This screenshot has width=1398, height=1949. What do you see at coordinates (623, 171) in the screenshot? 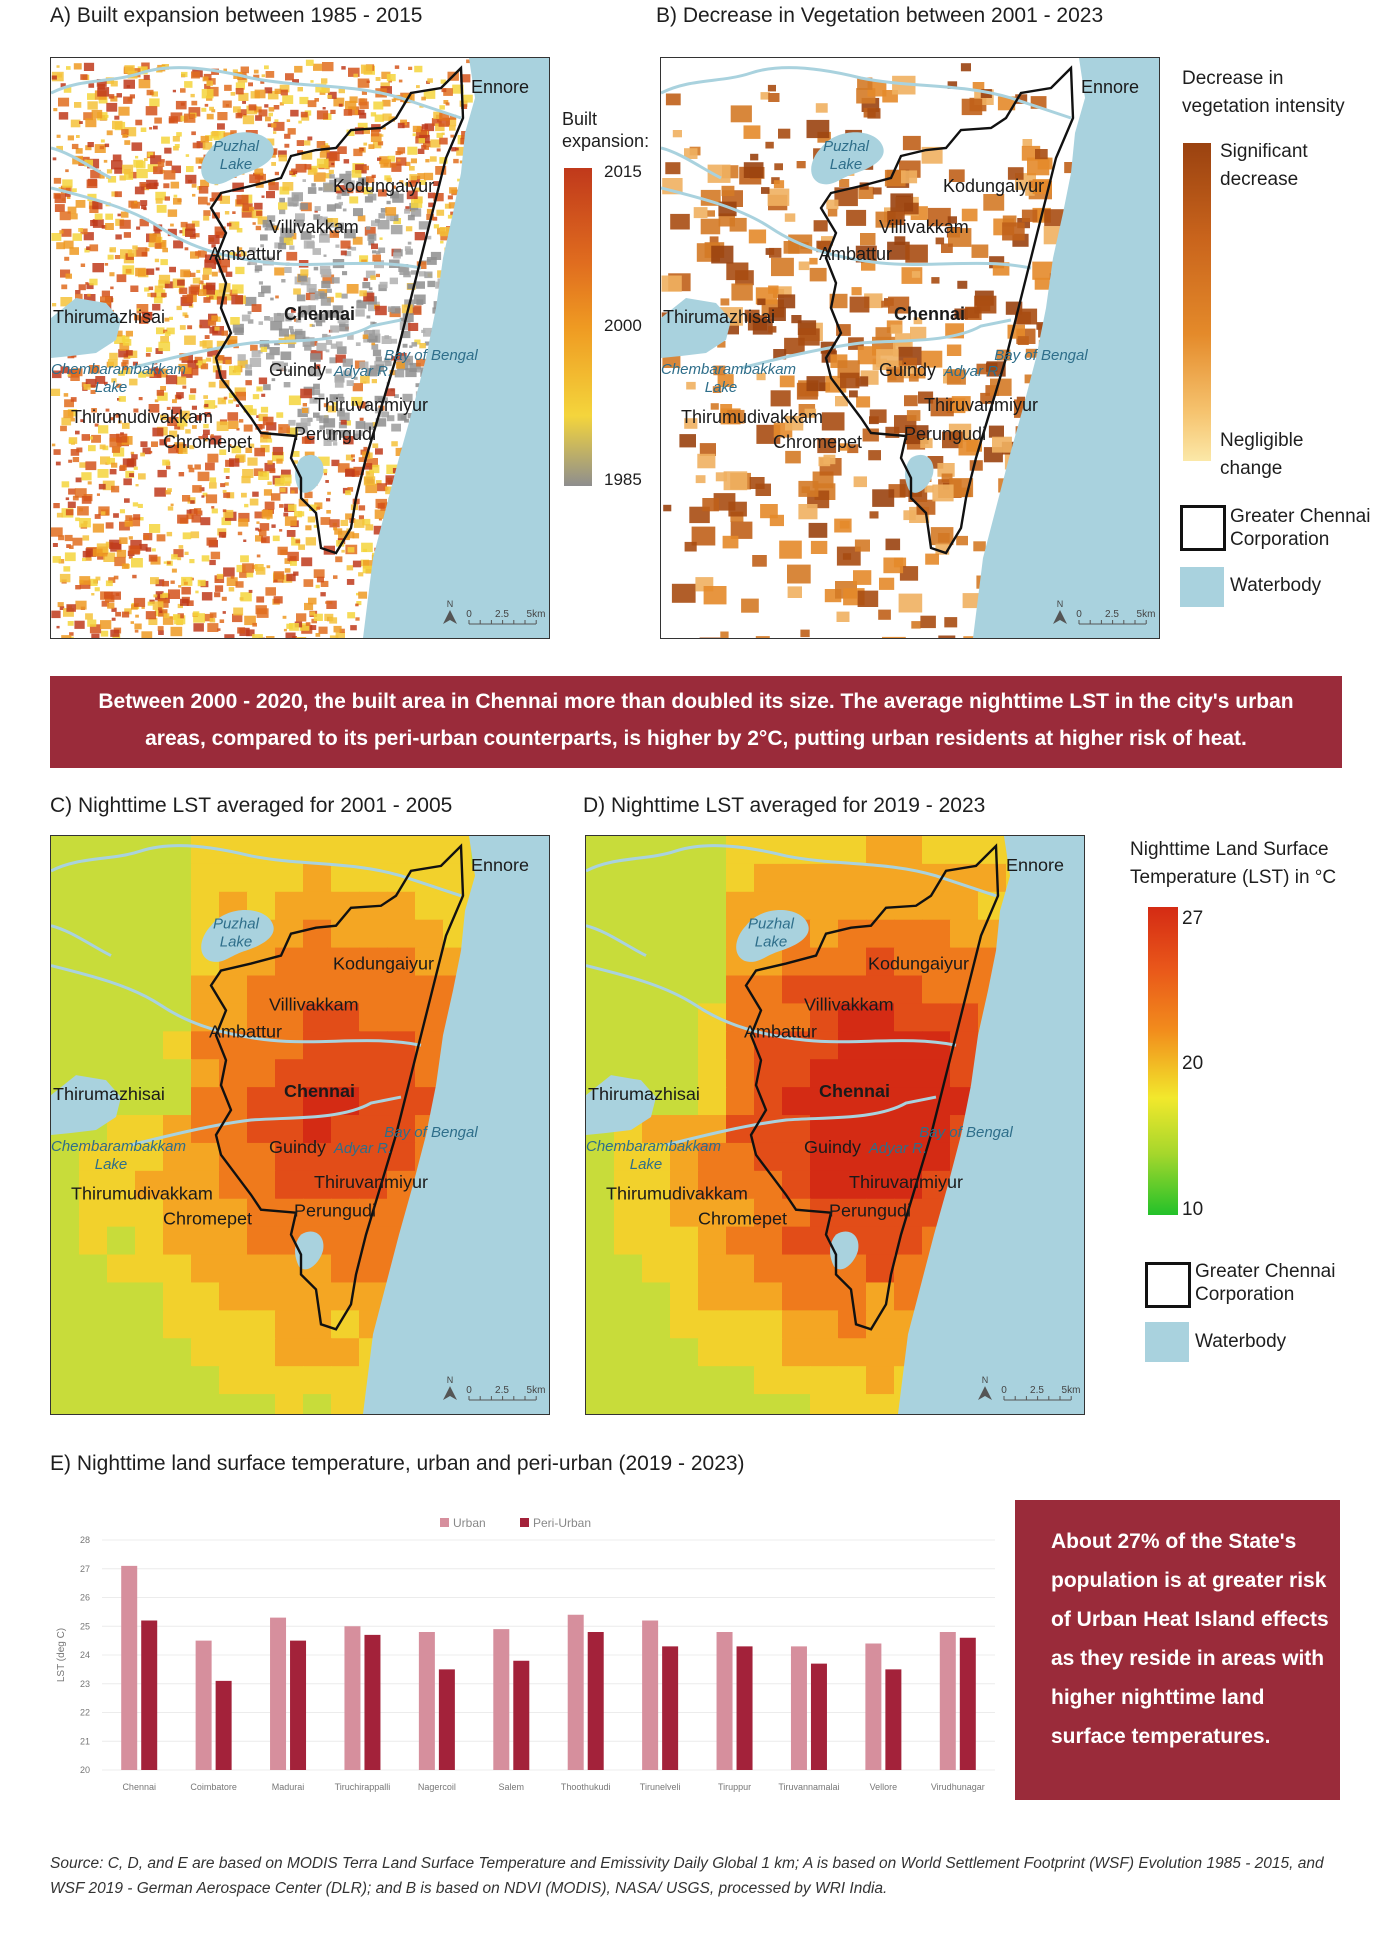
I see `legend-a-top: 2015` at bounding box center [623, 171].